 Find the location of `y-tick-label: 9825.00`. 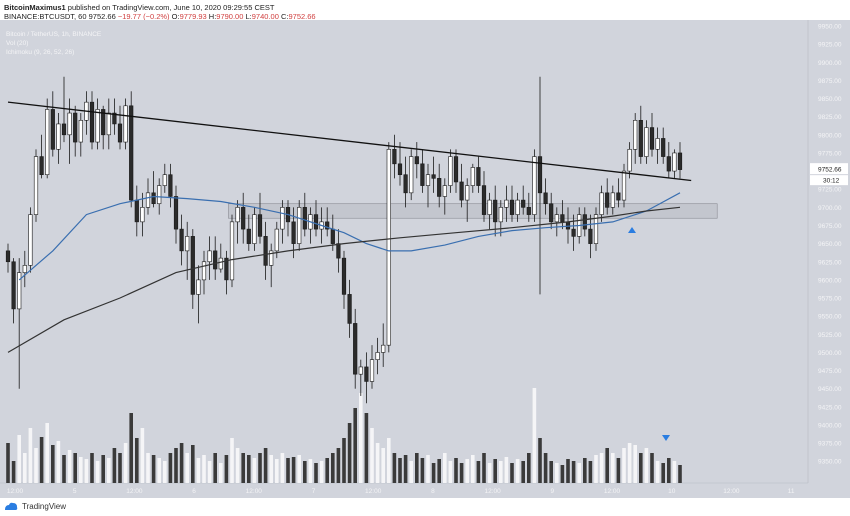

y-tick-label: 9825.00 is located at coordinates (830, 117).